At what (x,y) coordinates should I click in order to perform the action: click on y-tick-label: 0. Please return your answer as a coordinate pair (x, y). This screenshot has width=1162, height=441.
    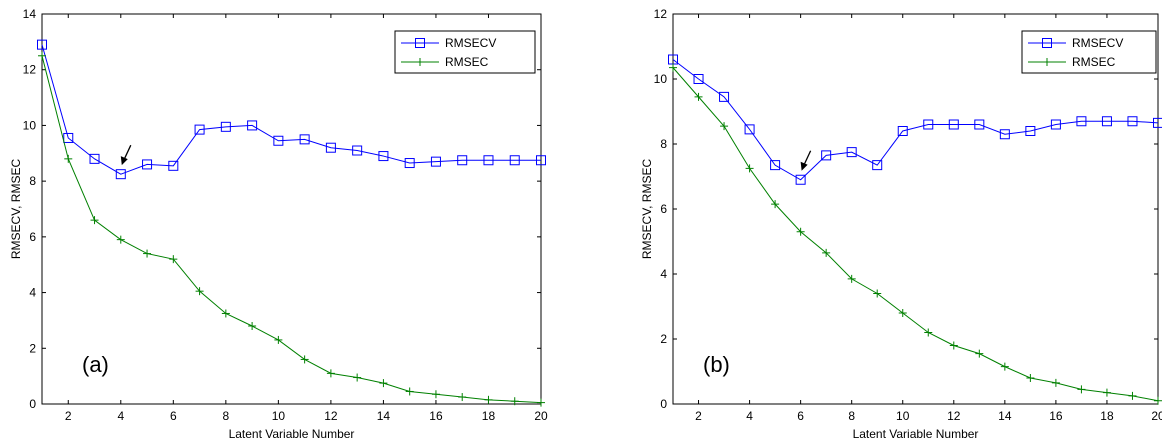
    Looking at the image, I should click on (663, 404).